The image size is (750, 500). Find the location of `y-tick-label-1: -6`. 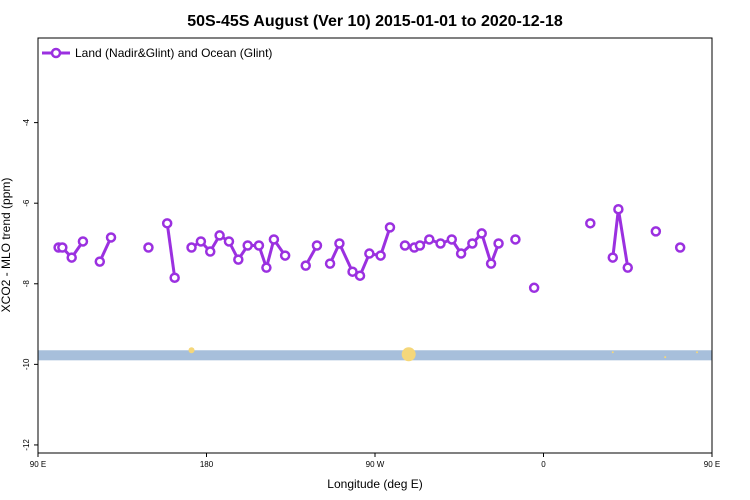

y-tick-label-1: -6 is located at coordinates (26, 203).